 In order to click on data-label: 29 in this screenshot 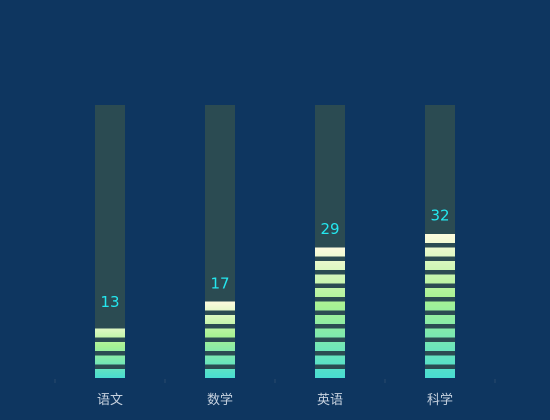, I will do `click(329, 229)`.